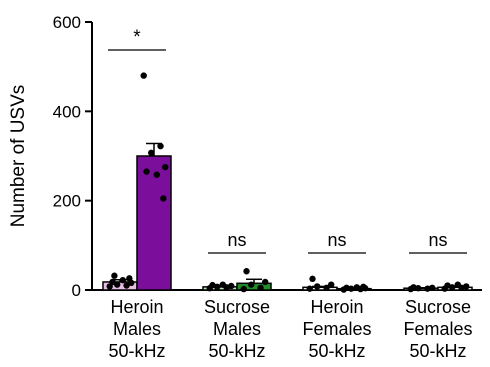 This screenshot has width=490, height=367. I want to click on y-tick-label: 600, so click(67, 22).